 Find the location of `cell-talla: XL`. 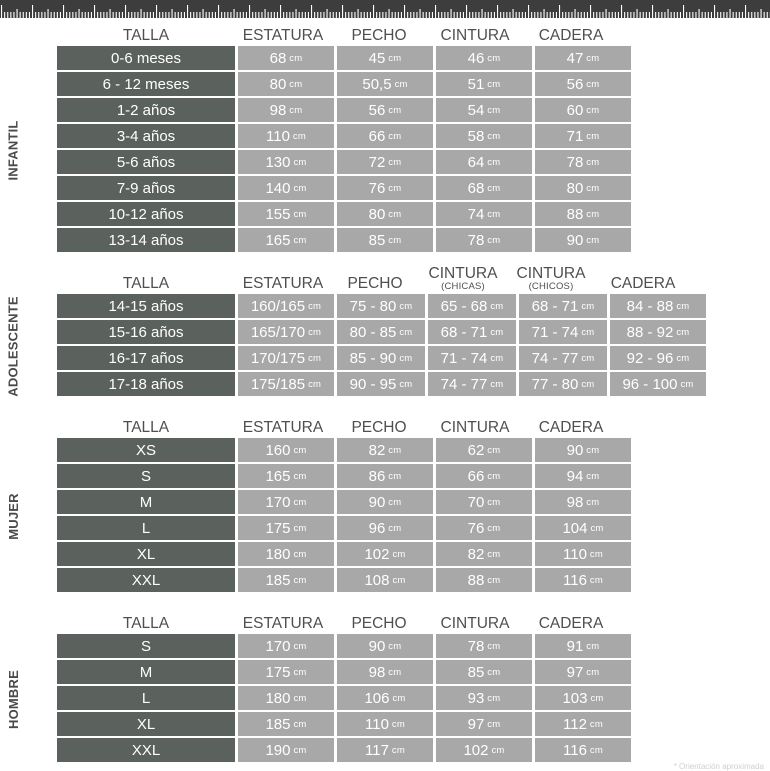

cell-talla: XL is located at coordinates (146, 724).